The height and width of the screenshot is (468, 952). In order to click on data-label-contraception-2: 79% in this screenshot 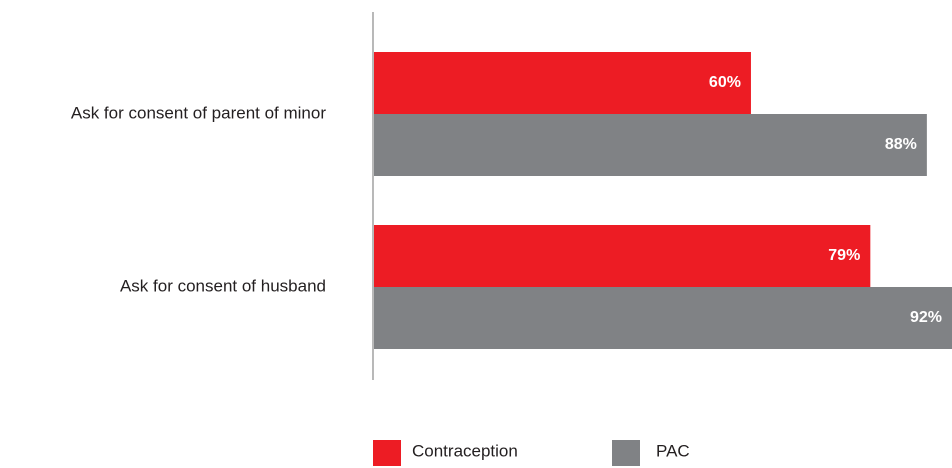, I will do `click(844, 255)`.